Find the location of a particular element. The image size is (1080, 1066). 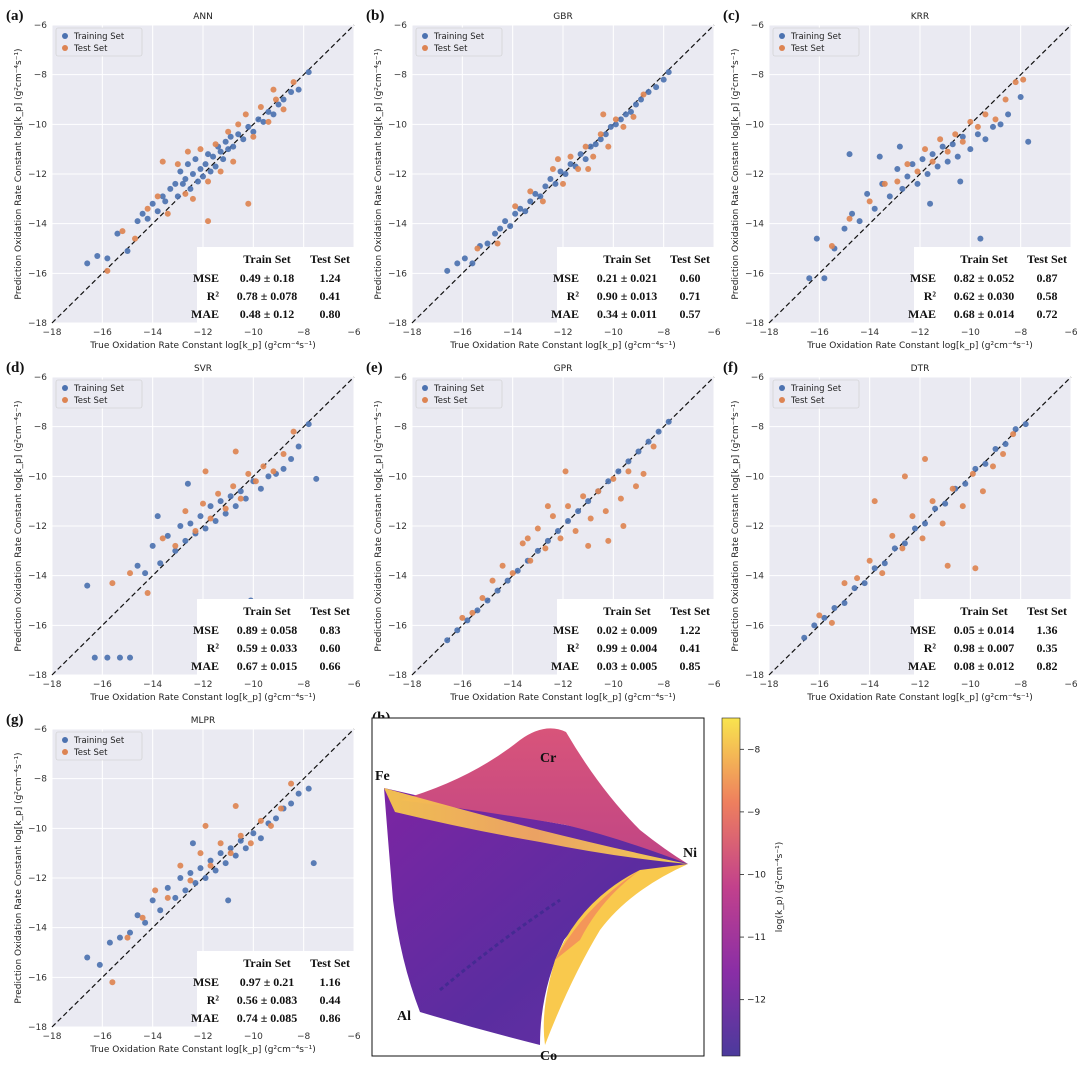

x-tick-label: −16 is located at coordinates (102, 333).